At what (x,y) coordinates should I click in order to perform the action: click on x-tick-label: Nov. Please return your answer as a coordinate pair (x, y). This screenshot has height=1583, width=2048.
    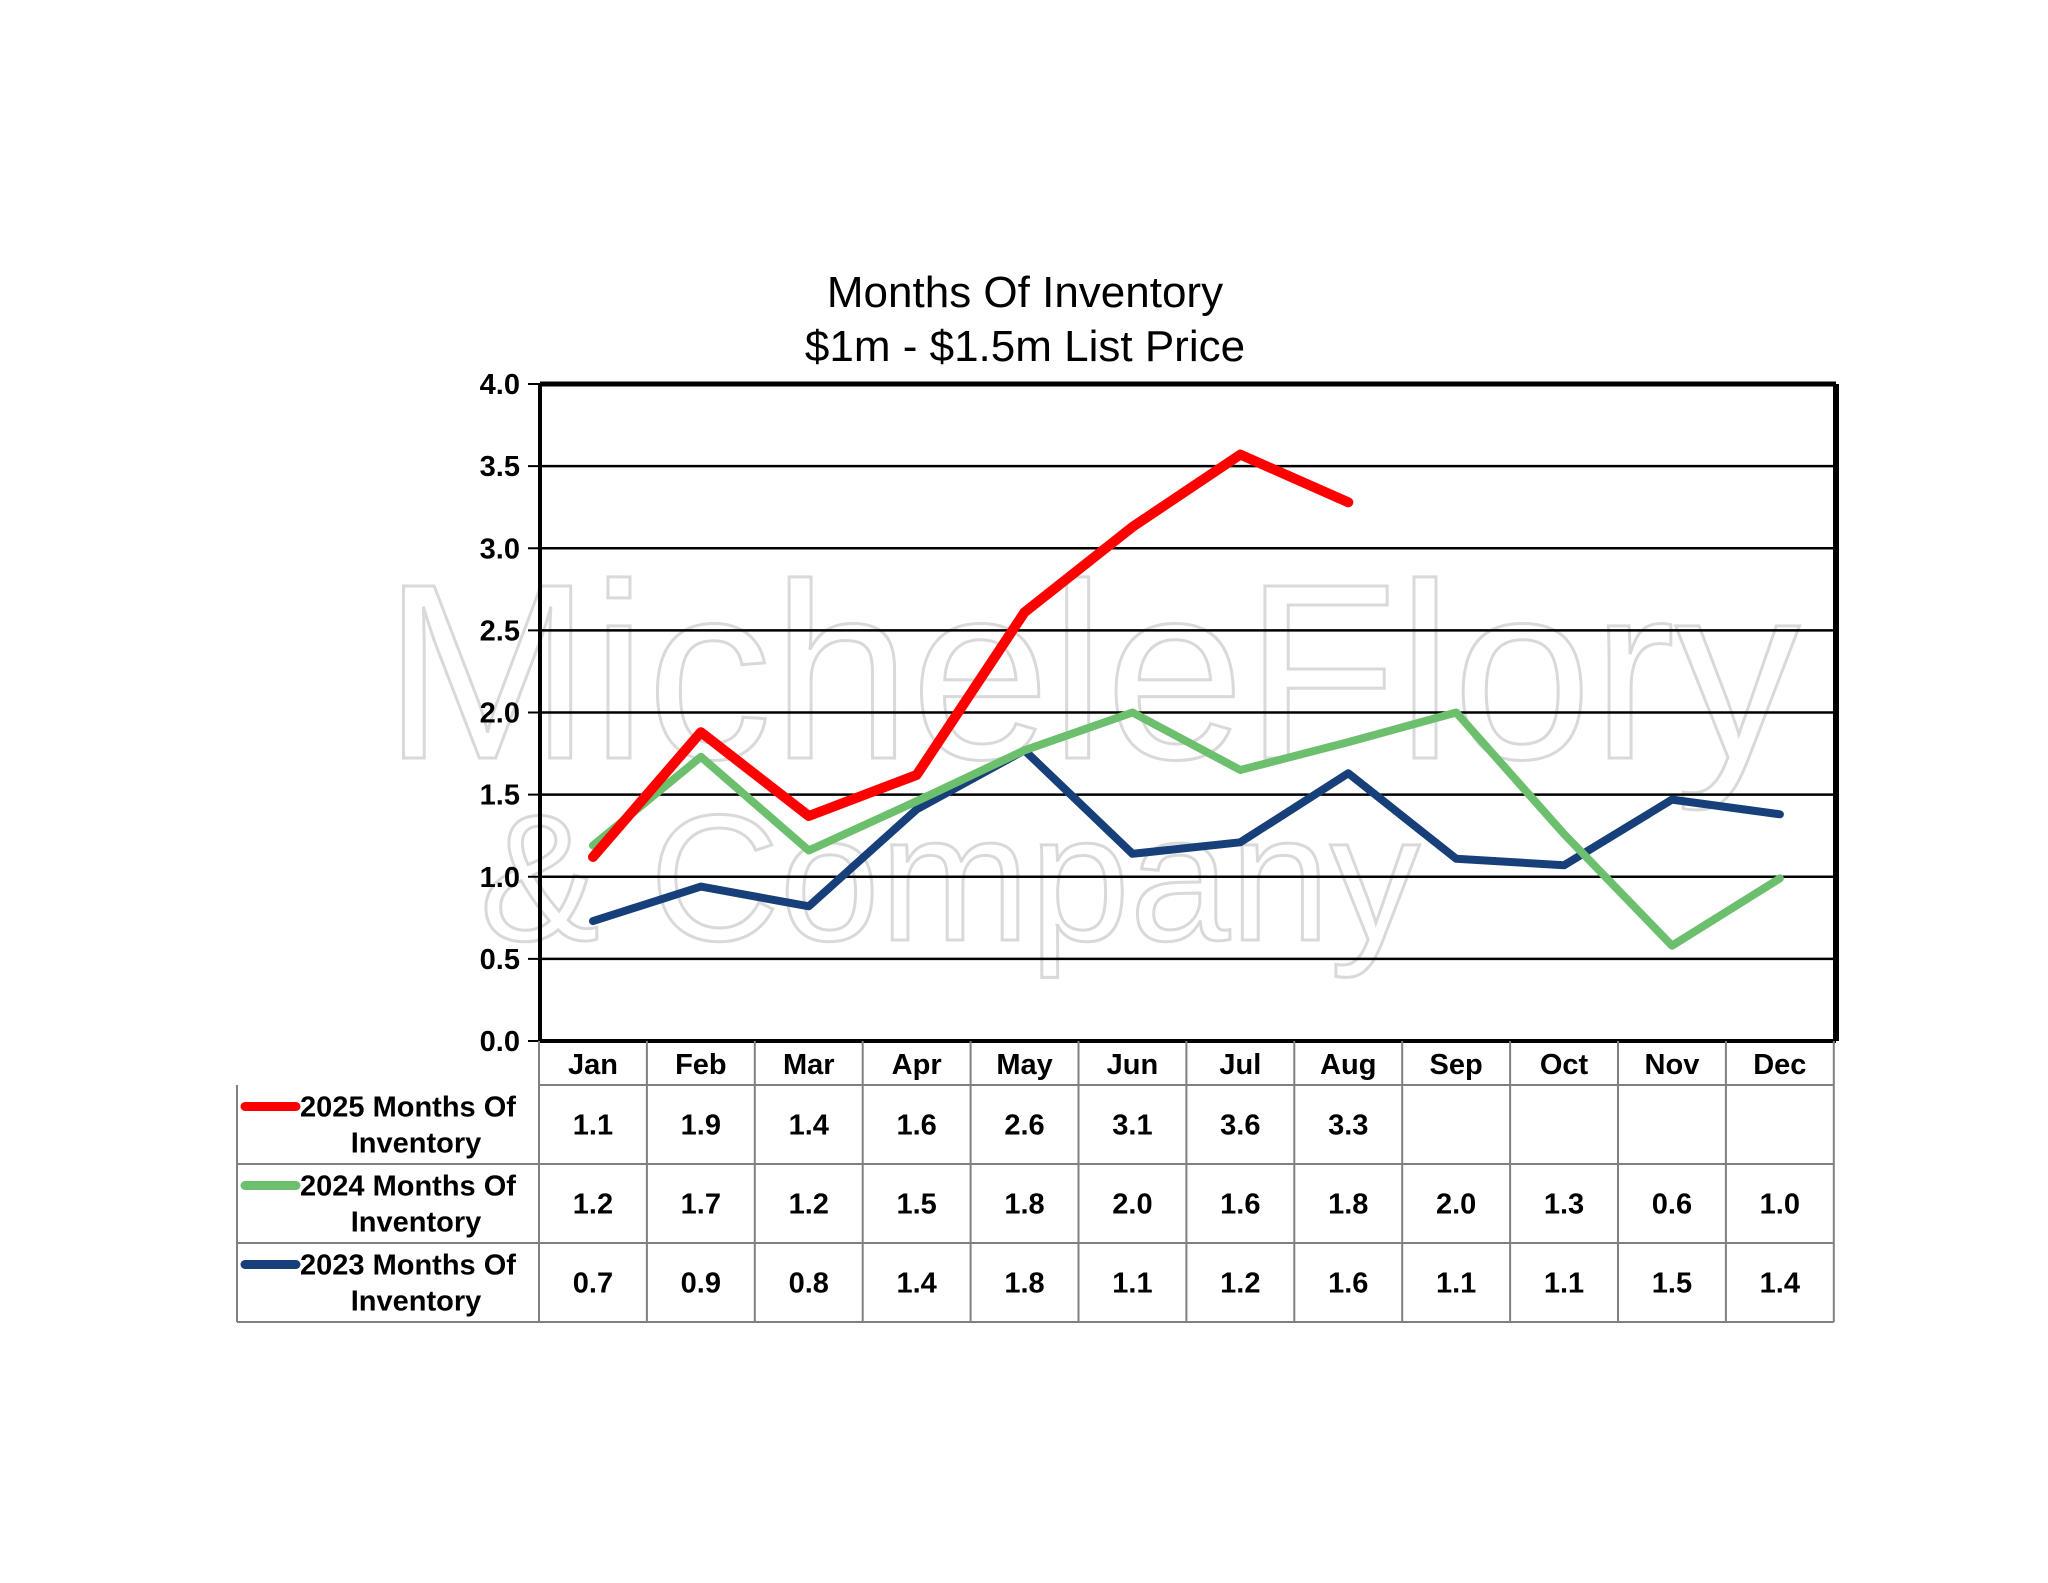
    Looking at the image, I should click on (1672, 1065).